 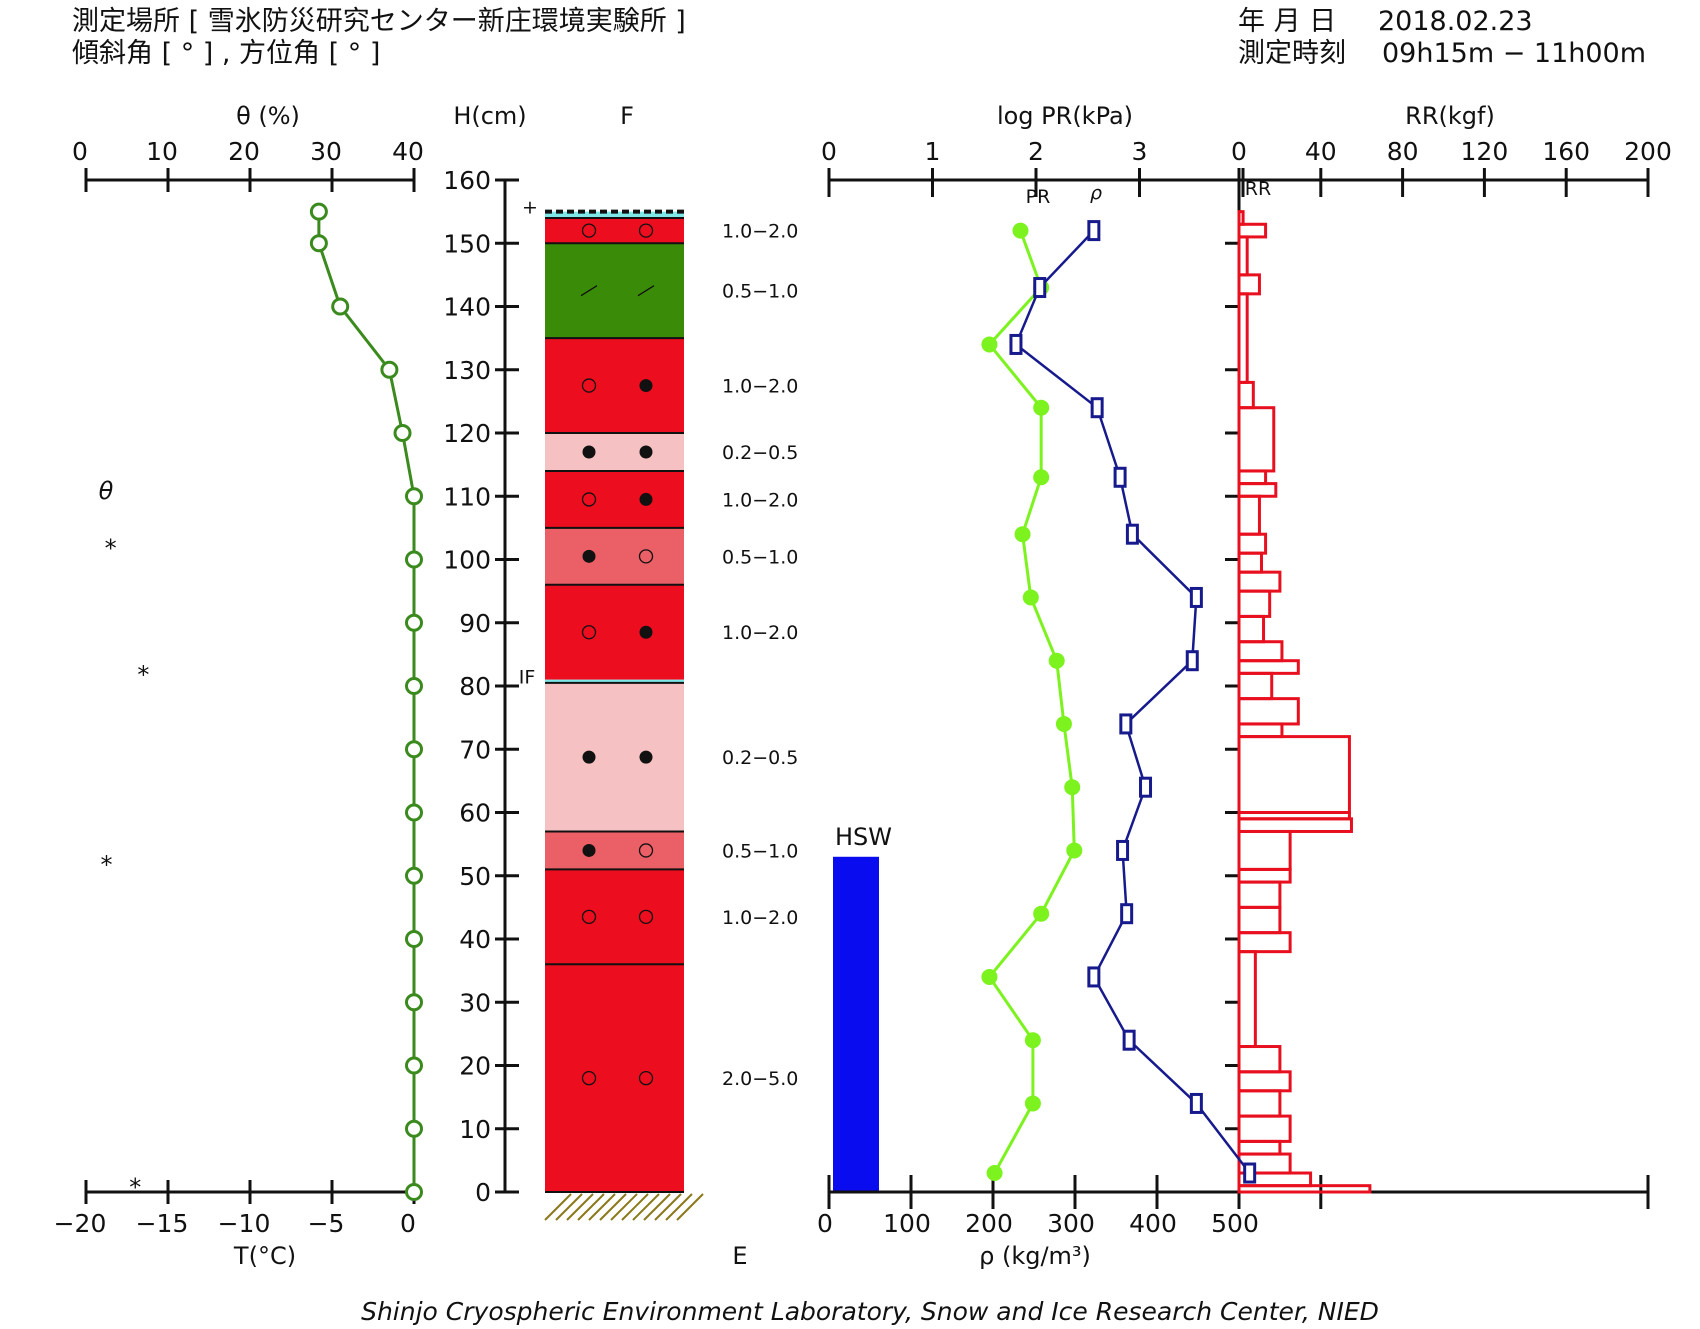 What do you see at coordinates (1036, 151) in the screenshot?
I see `logpr-tick-label: 2` at bounding box center [1036, 151].